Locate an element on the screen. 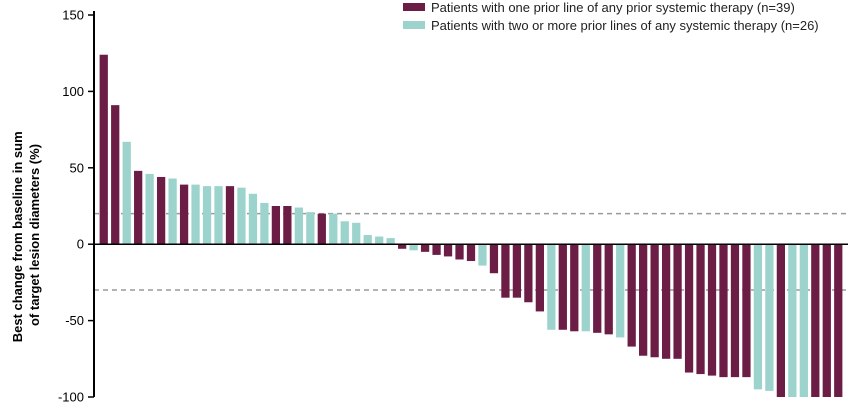  y-tick-label: 50 is located at coordinates (77, 167).